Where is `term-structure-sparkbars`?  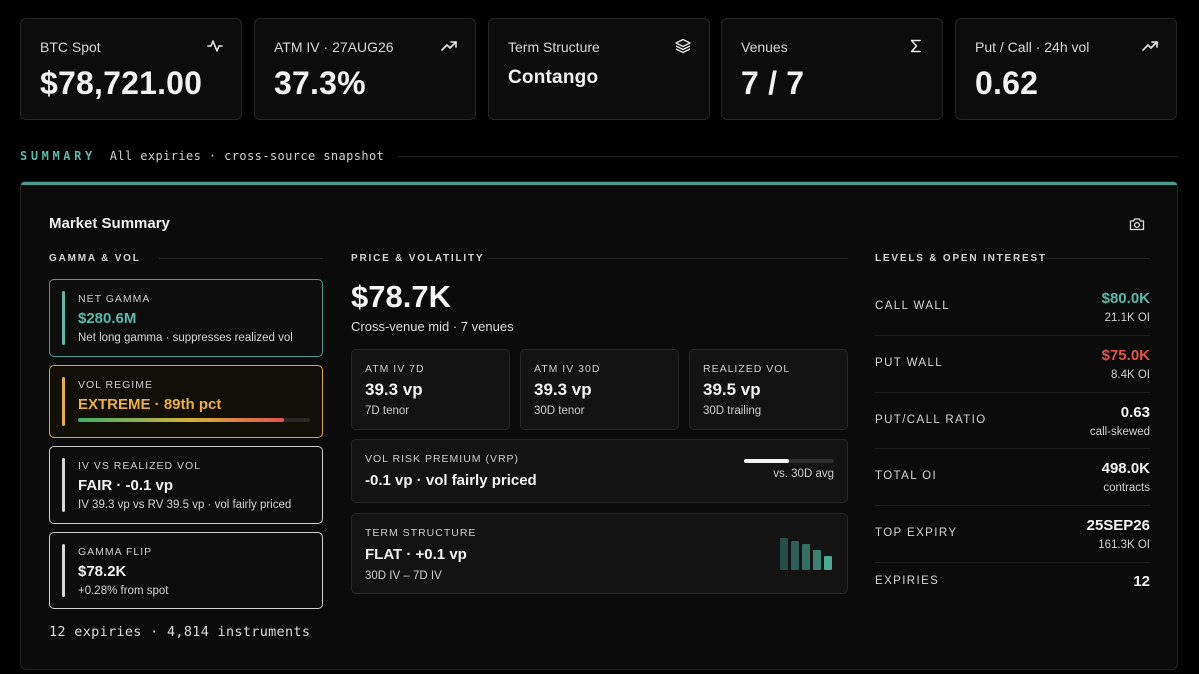 term-structure-sparkbars is located at coordinates (807, 554).